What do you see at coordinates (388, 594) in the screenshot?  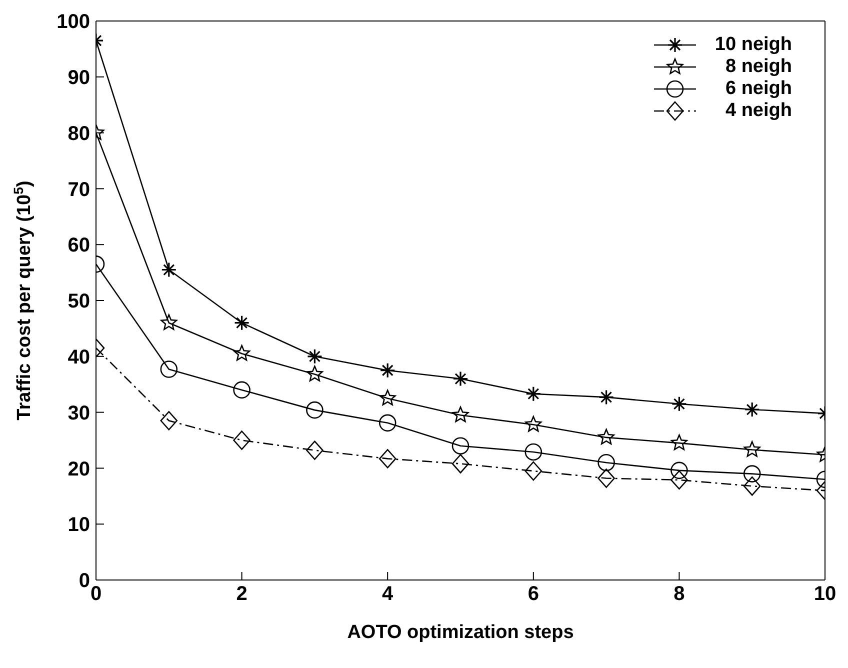 I see `x-tick-label: 4` at bounding box center [388, 594].